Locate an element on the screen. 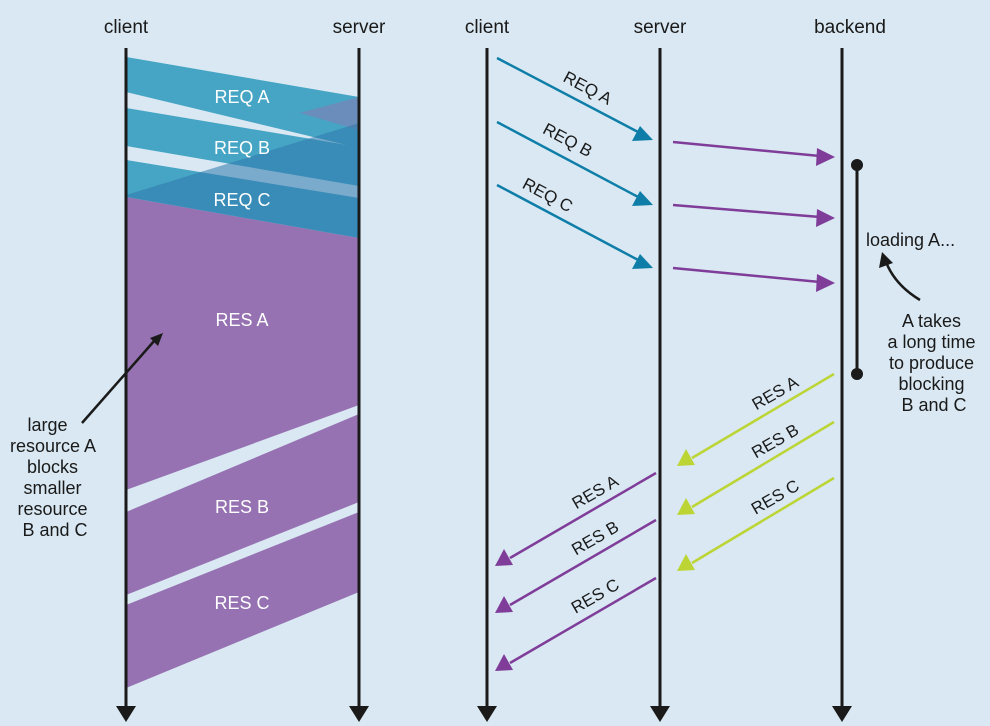  left-req-a-label: REQ A is located at coordinates (241, 97).